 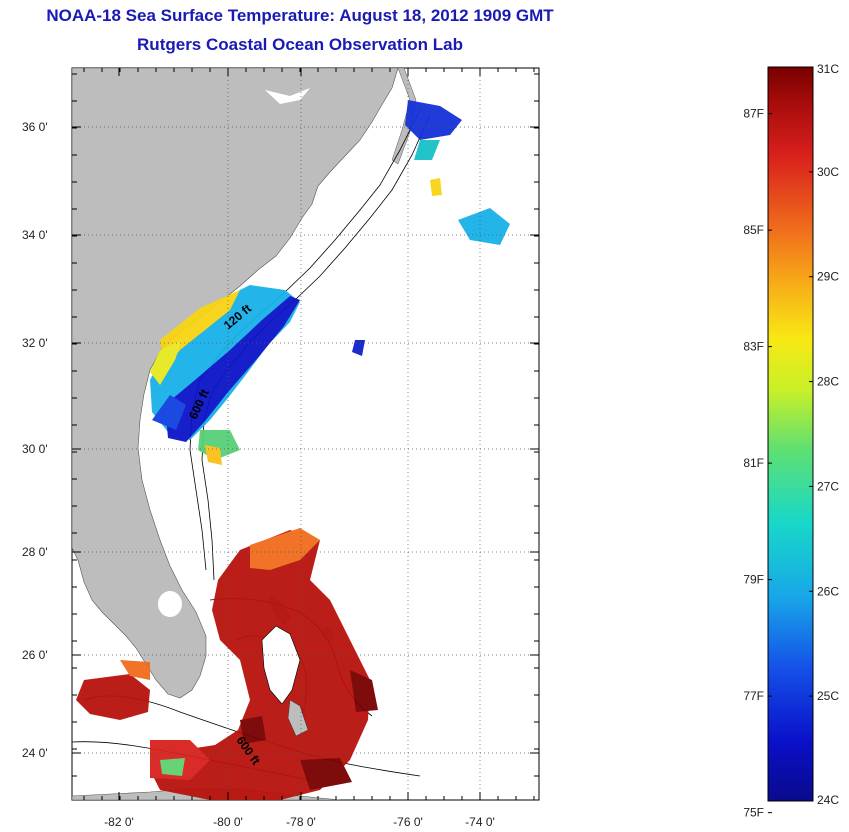 I want to click on colorbar-celsius-label: 29C, so click(x=828, y=277).